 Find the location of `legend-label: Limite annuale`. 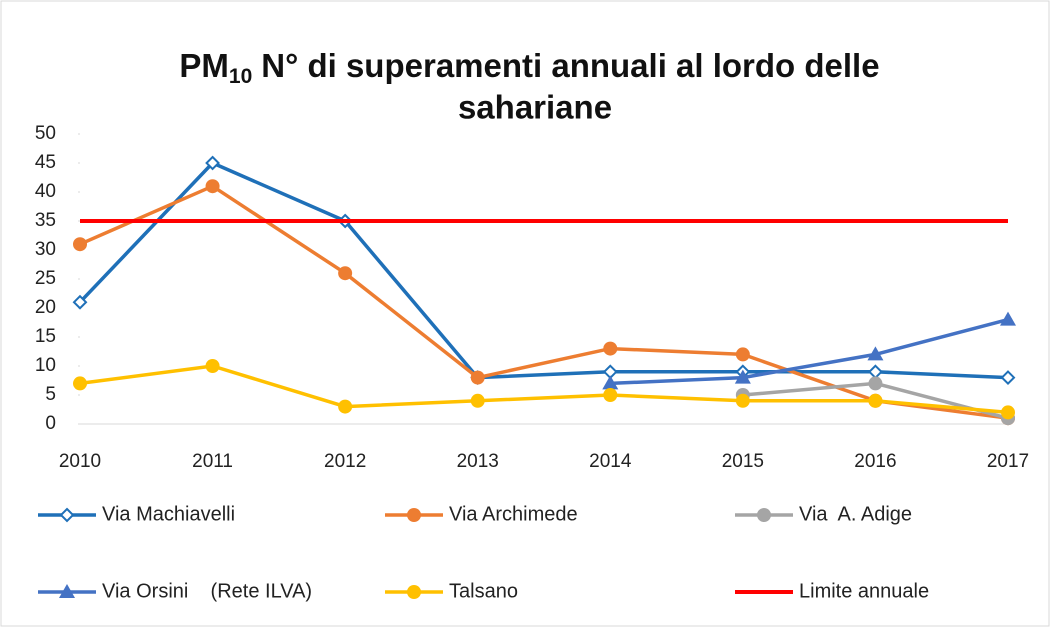

legend-label: Limite annuale is located at coordinates (864, 591).